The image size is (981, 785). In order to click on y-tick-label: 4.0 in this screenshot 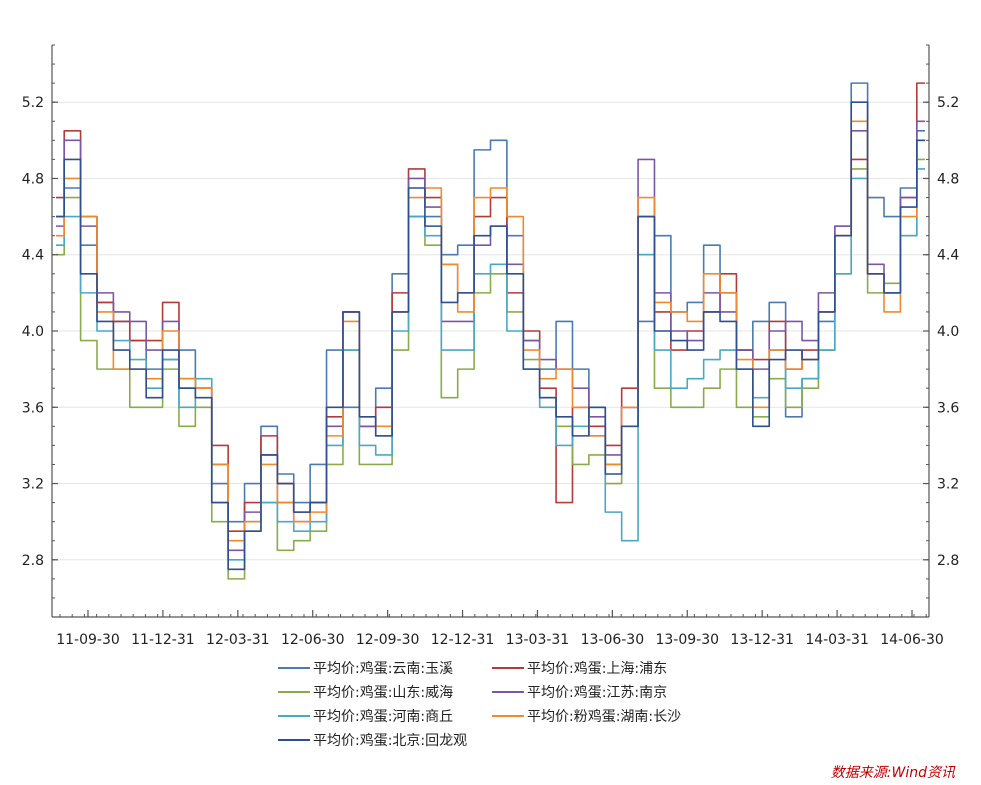, I will do `click(33, 332)`.